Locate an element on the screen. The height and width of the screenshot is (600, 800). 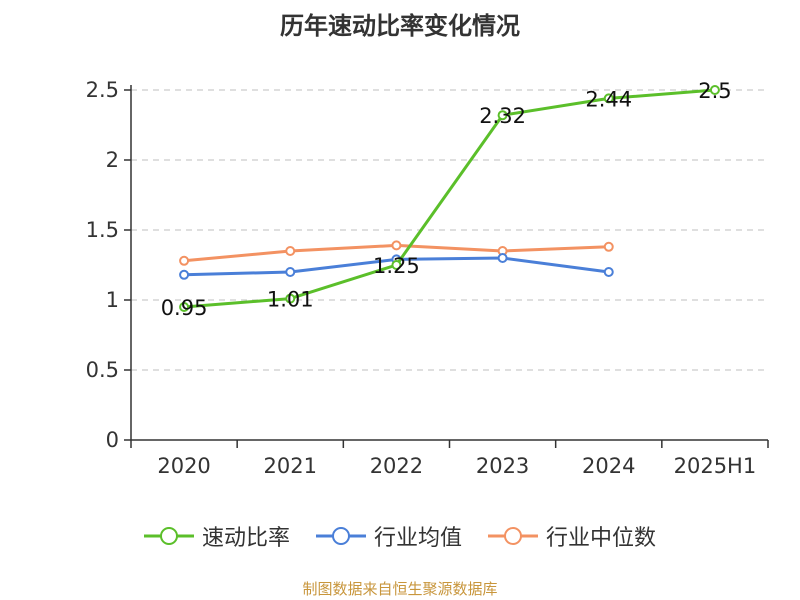
legend-item-0: 速动比率 is located at coordinates (216, 536).